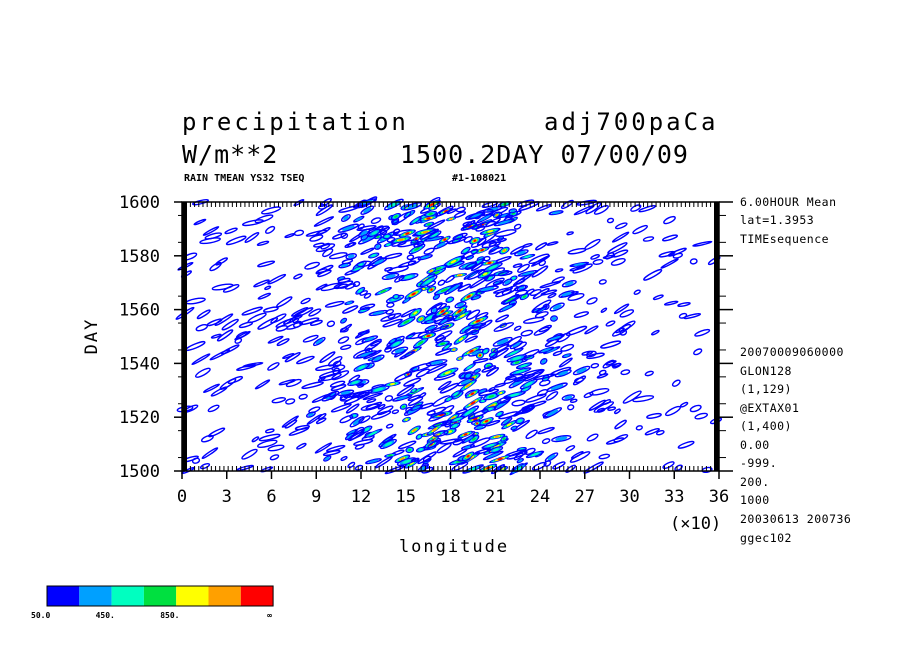  Describe the element at coordinates (316, 497) in the screenshot. I see `x-tick-label: 9` at that location.